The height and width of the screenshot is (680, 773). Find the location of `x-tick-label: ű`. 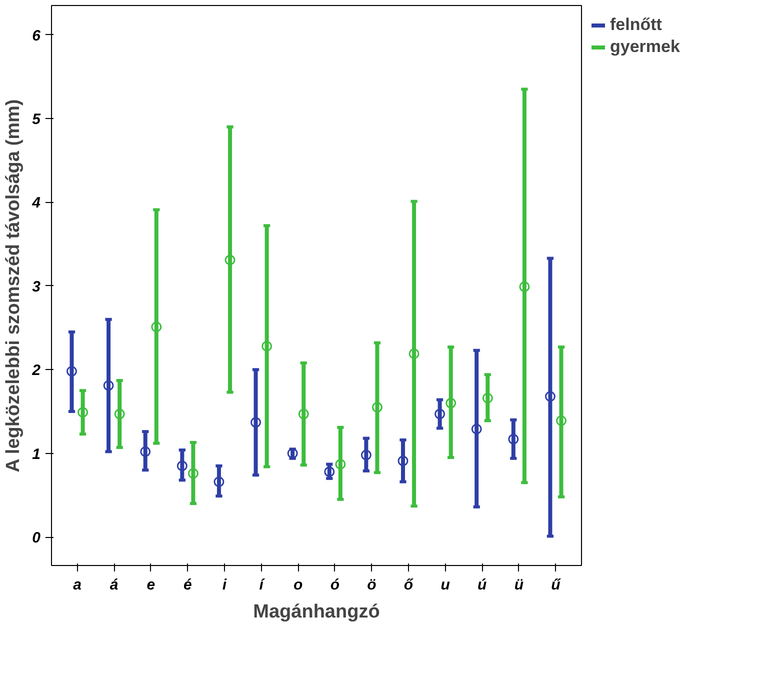

x-tick-label: ű is located at coordinates (556, 585).